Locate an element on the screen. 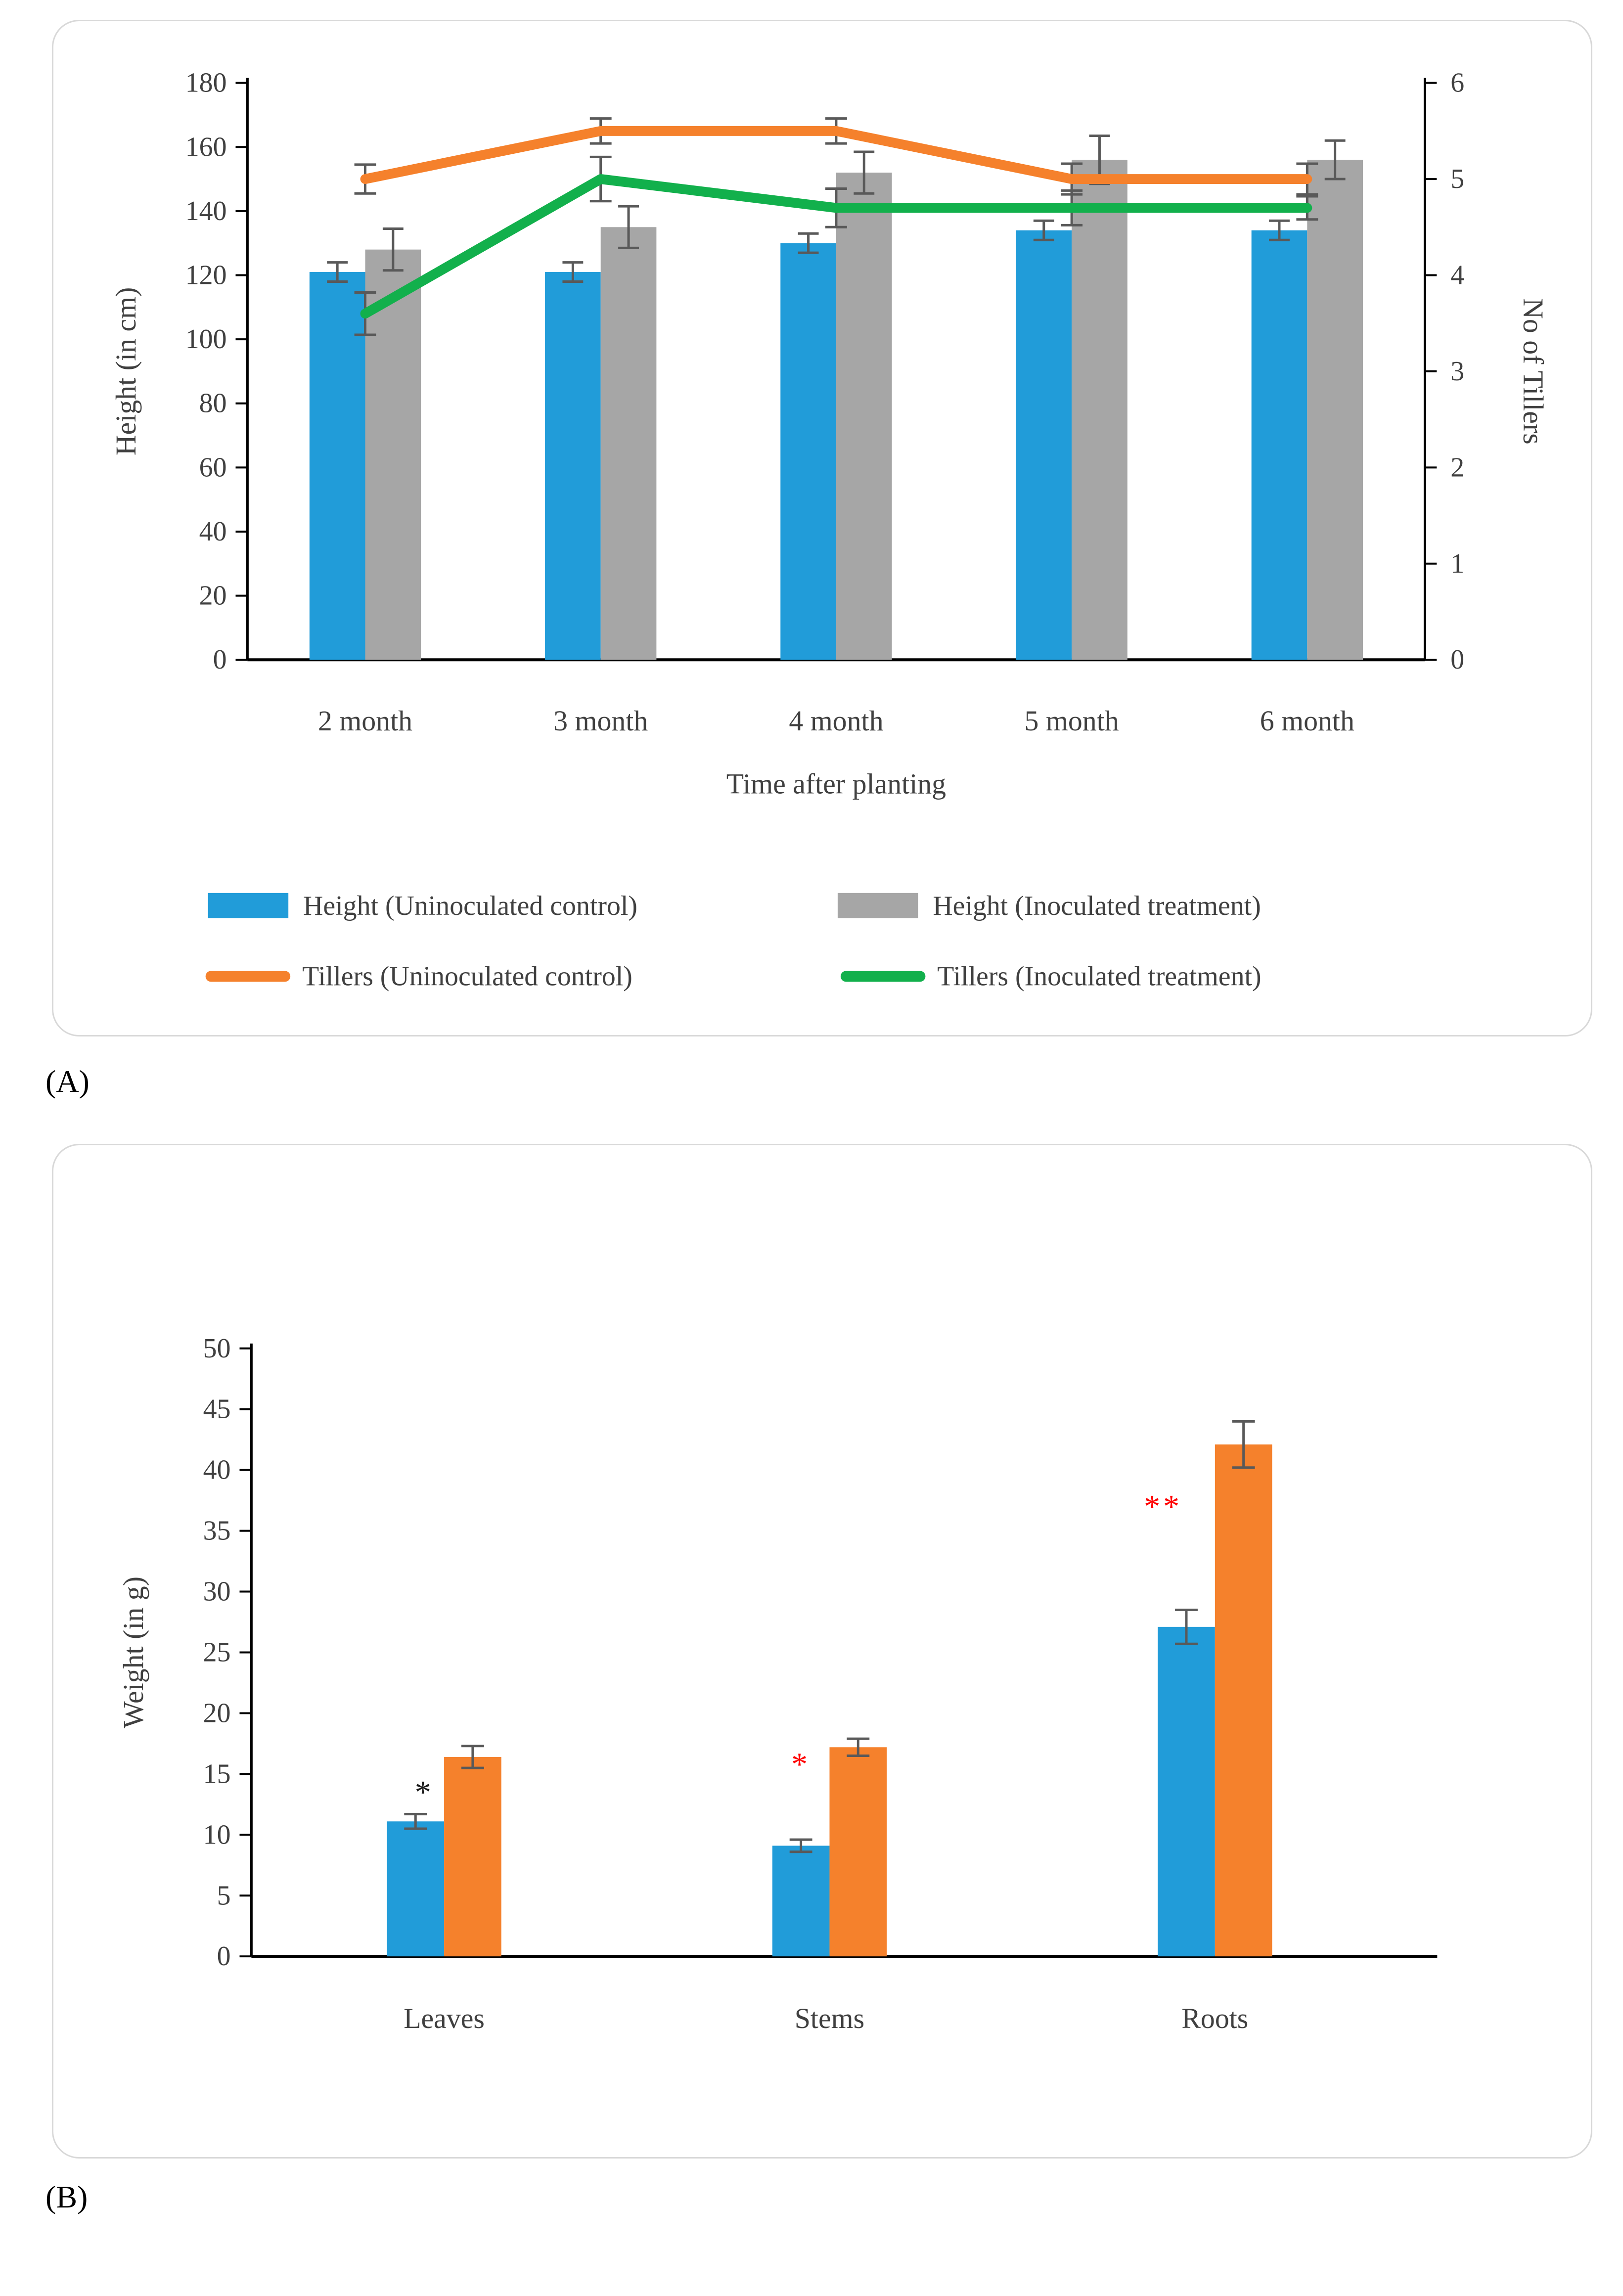 The image size is (1623, 2296). legend-label-height-inoculated-treatment: Height (Inoculated treatment) is located at coordinates (1097, 906).